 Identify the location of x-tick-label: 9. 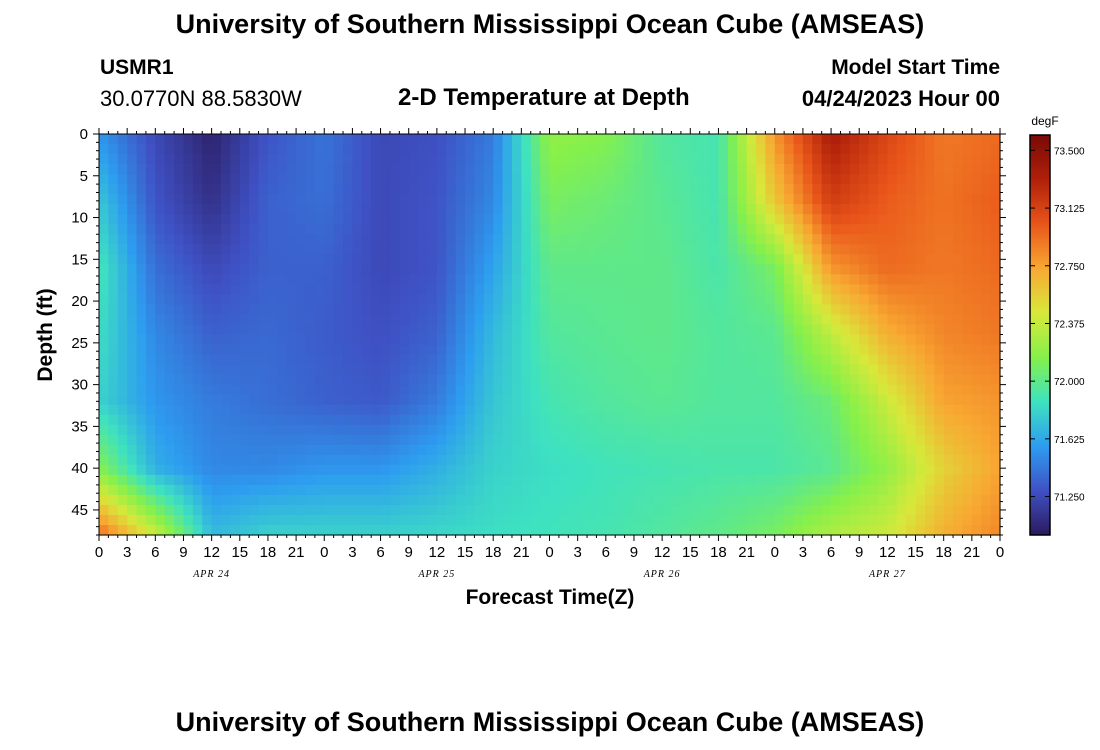
(183, 552).